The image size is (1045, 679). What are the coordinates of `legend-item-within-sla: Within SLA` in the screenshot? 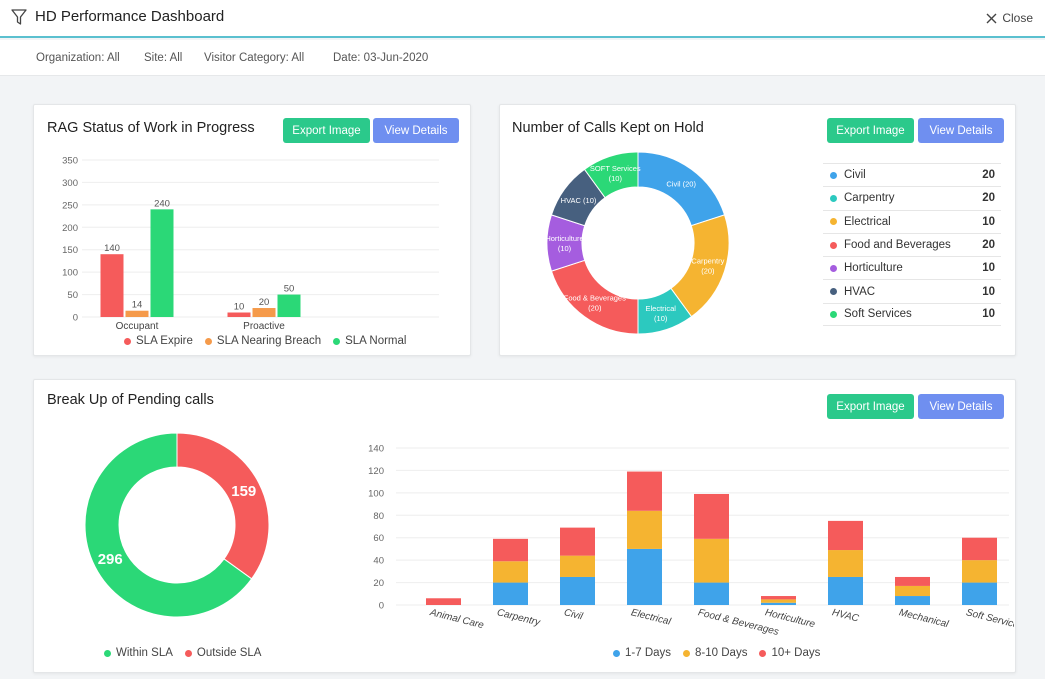 It's located at (138, 653).